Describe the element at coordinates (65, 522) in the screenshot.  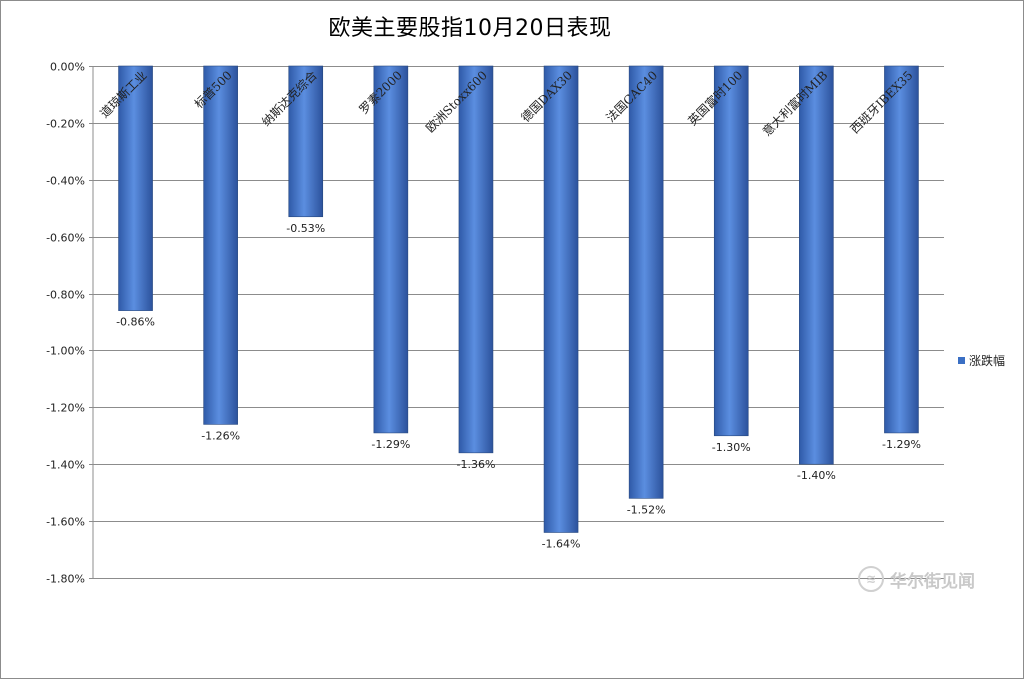
I see `y-tick-label: -1.60%` at that location.